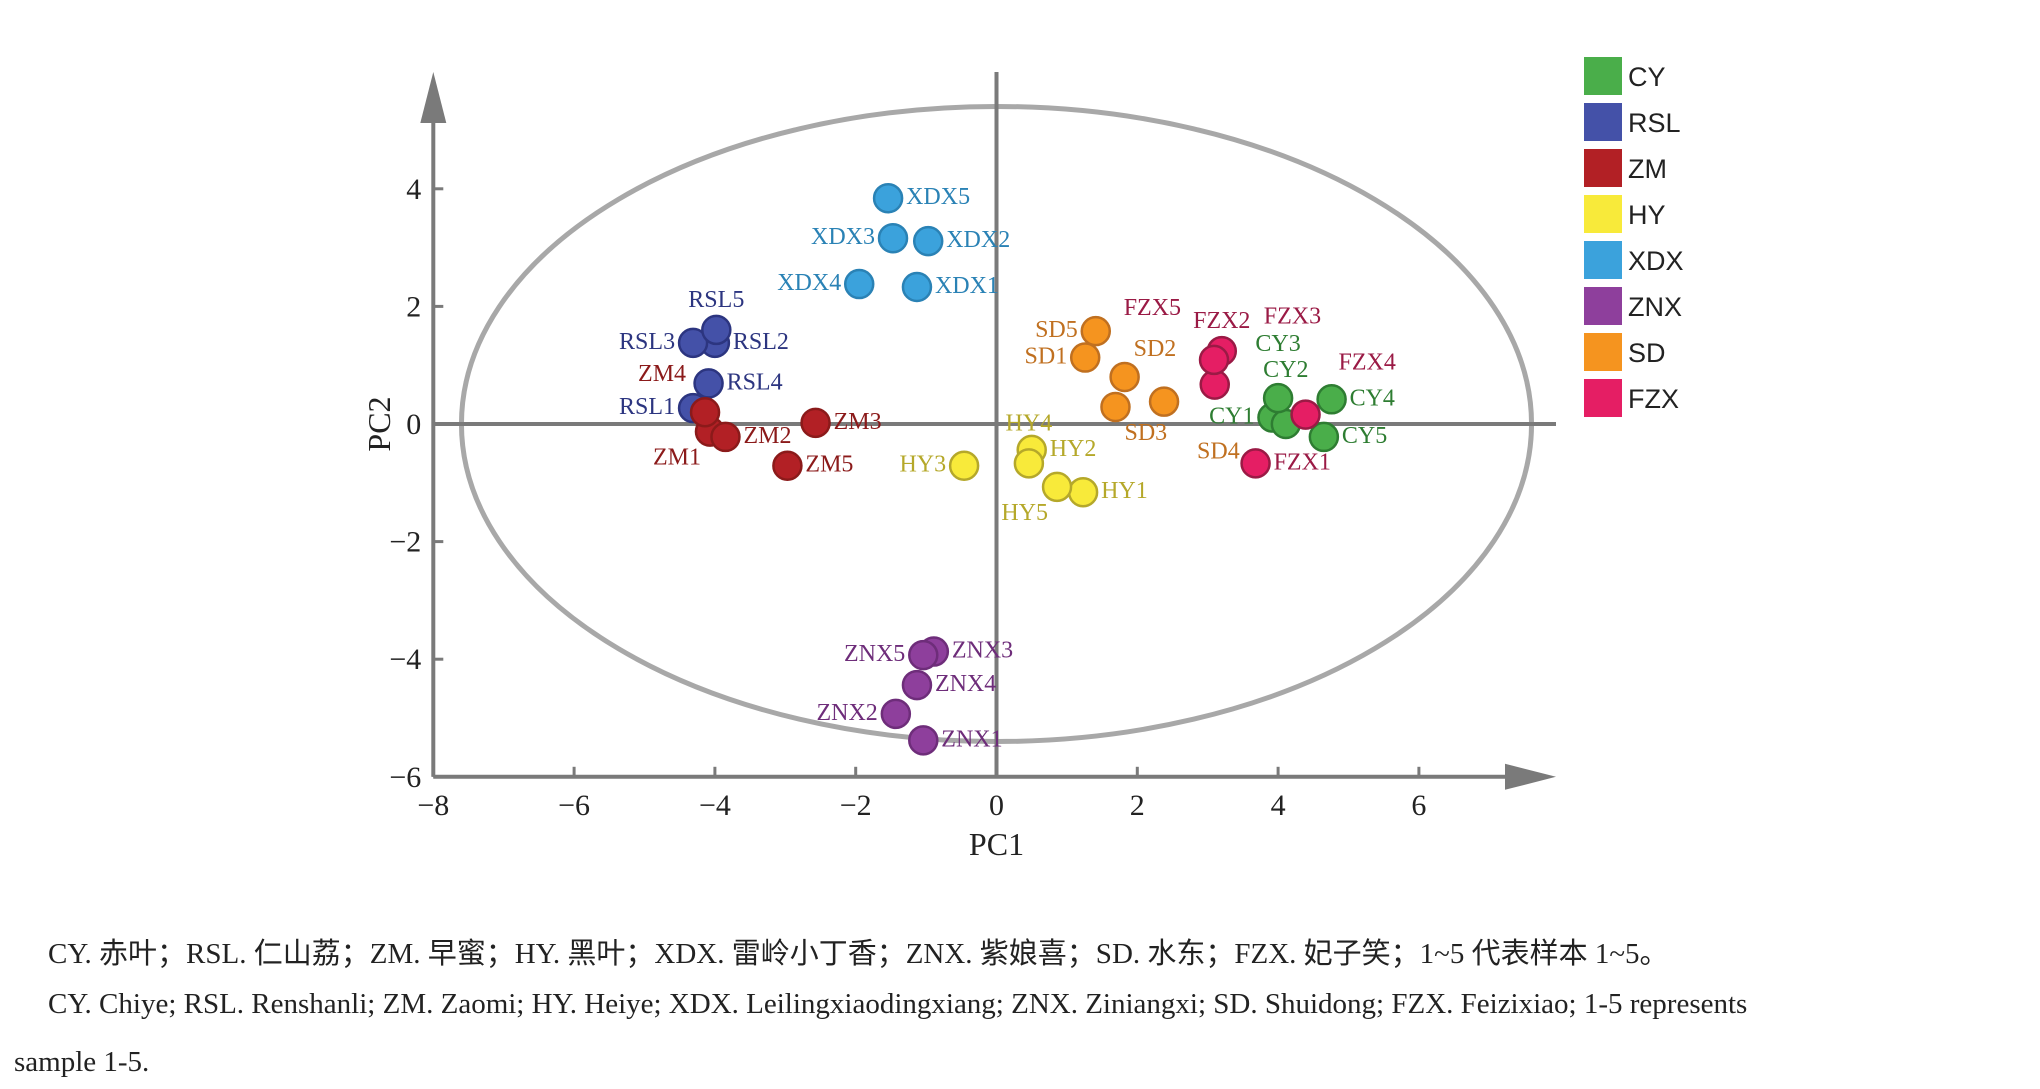  Describe the element at coordinates (967, 286) in the screenshot. I see `data-label-xdx1: XDX1` at that location.